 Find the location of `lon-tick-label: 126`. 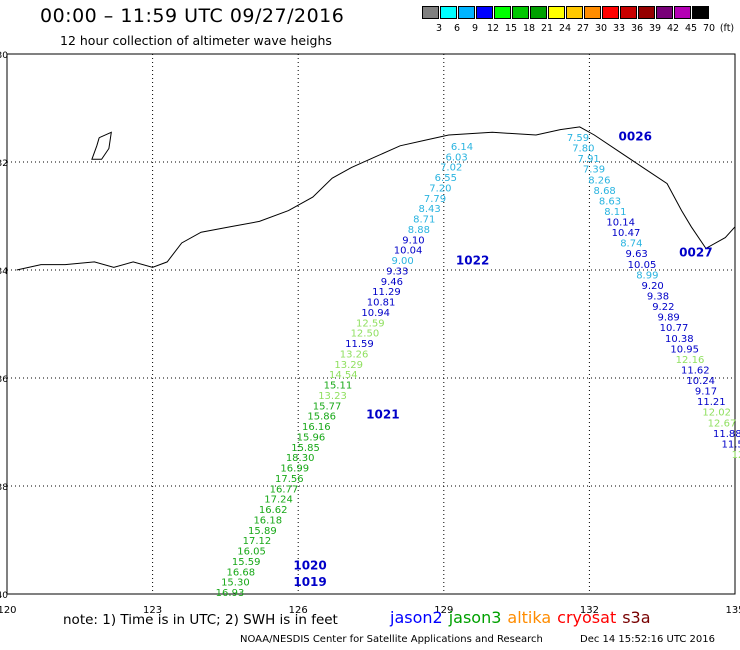

lon-tick-label: 126 is located at coordinates (298, 610).